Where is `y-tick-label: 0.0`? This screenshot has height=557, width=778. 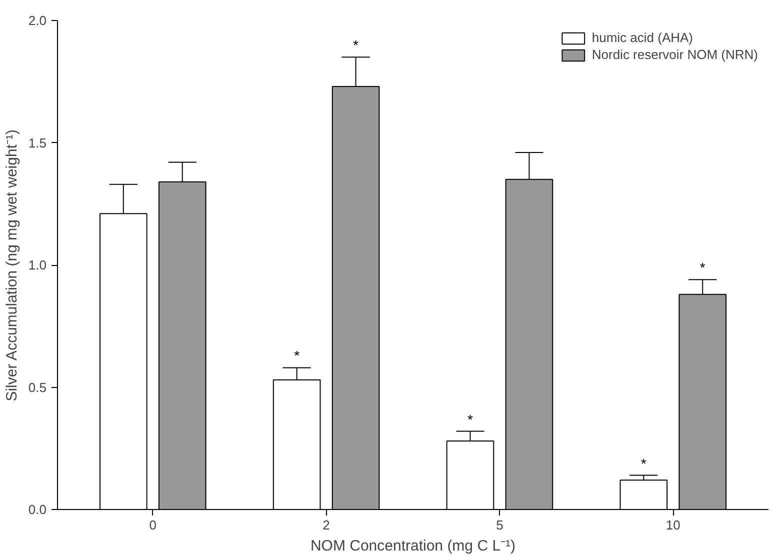 y-tick-label: 0.0 is located at coordinates (37, 509).